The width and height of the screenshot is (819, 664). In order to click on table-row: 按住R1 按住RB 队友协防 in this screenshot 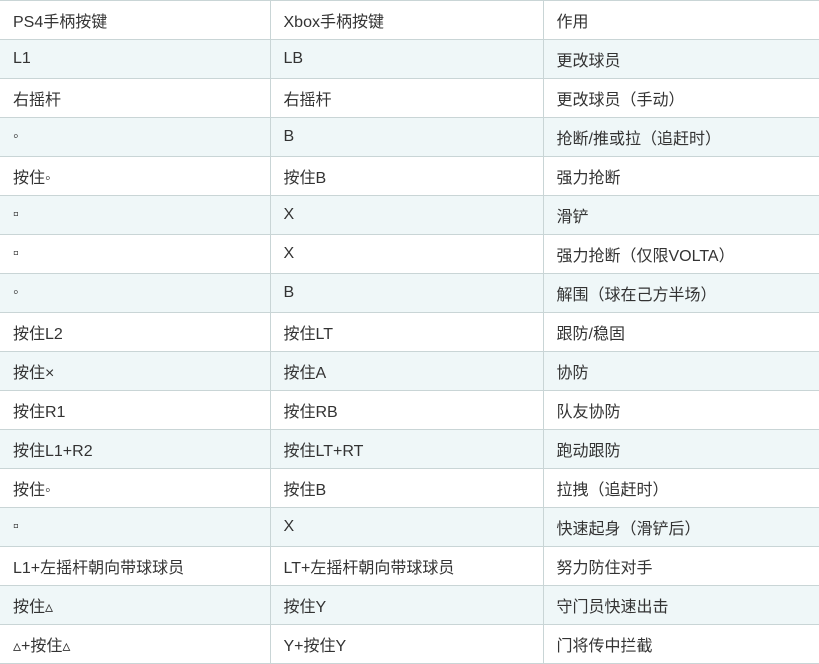, I will do `click(409, 410)`.